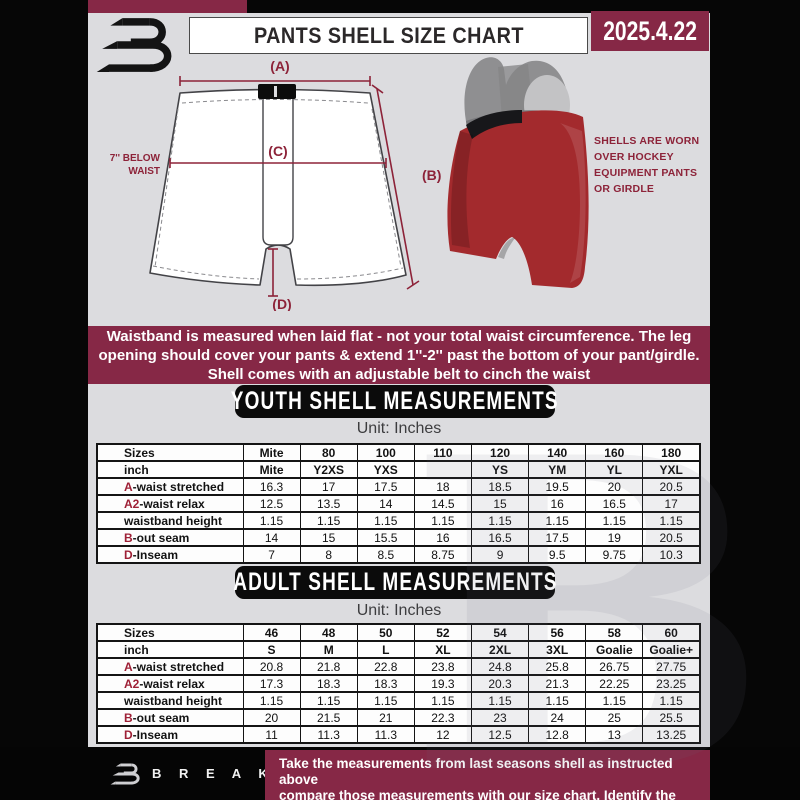  What do you see at coordinates (443, 666) in the screenshot?
I see `table-cell: 23.8` at bounding box center [443, 666].